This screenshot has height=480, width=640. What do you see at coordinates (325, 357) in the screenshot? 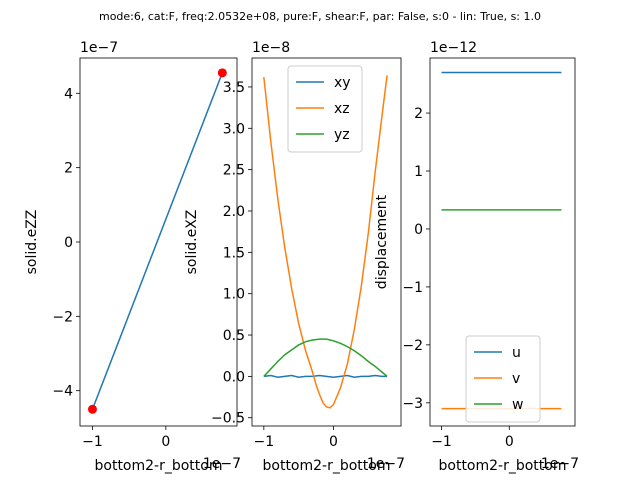
I see `series-line-yz` at bounding box center [325, 357].